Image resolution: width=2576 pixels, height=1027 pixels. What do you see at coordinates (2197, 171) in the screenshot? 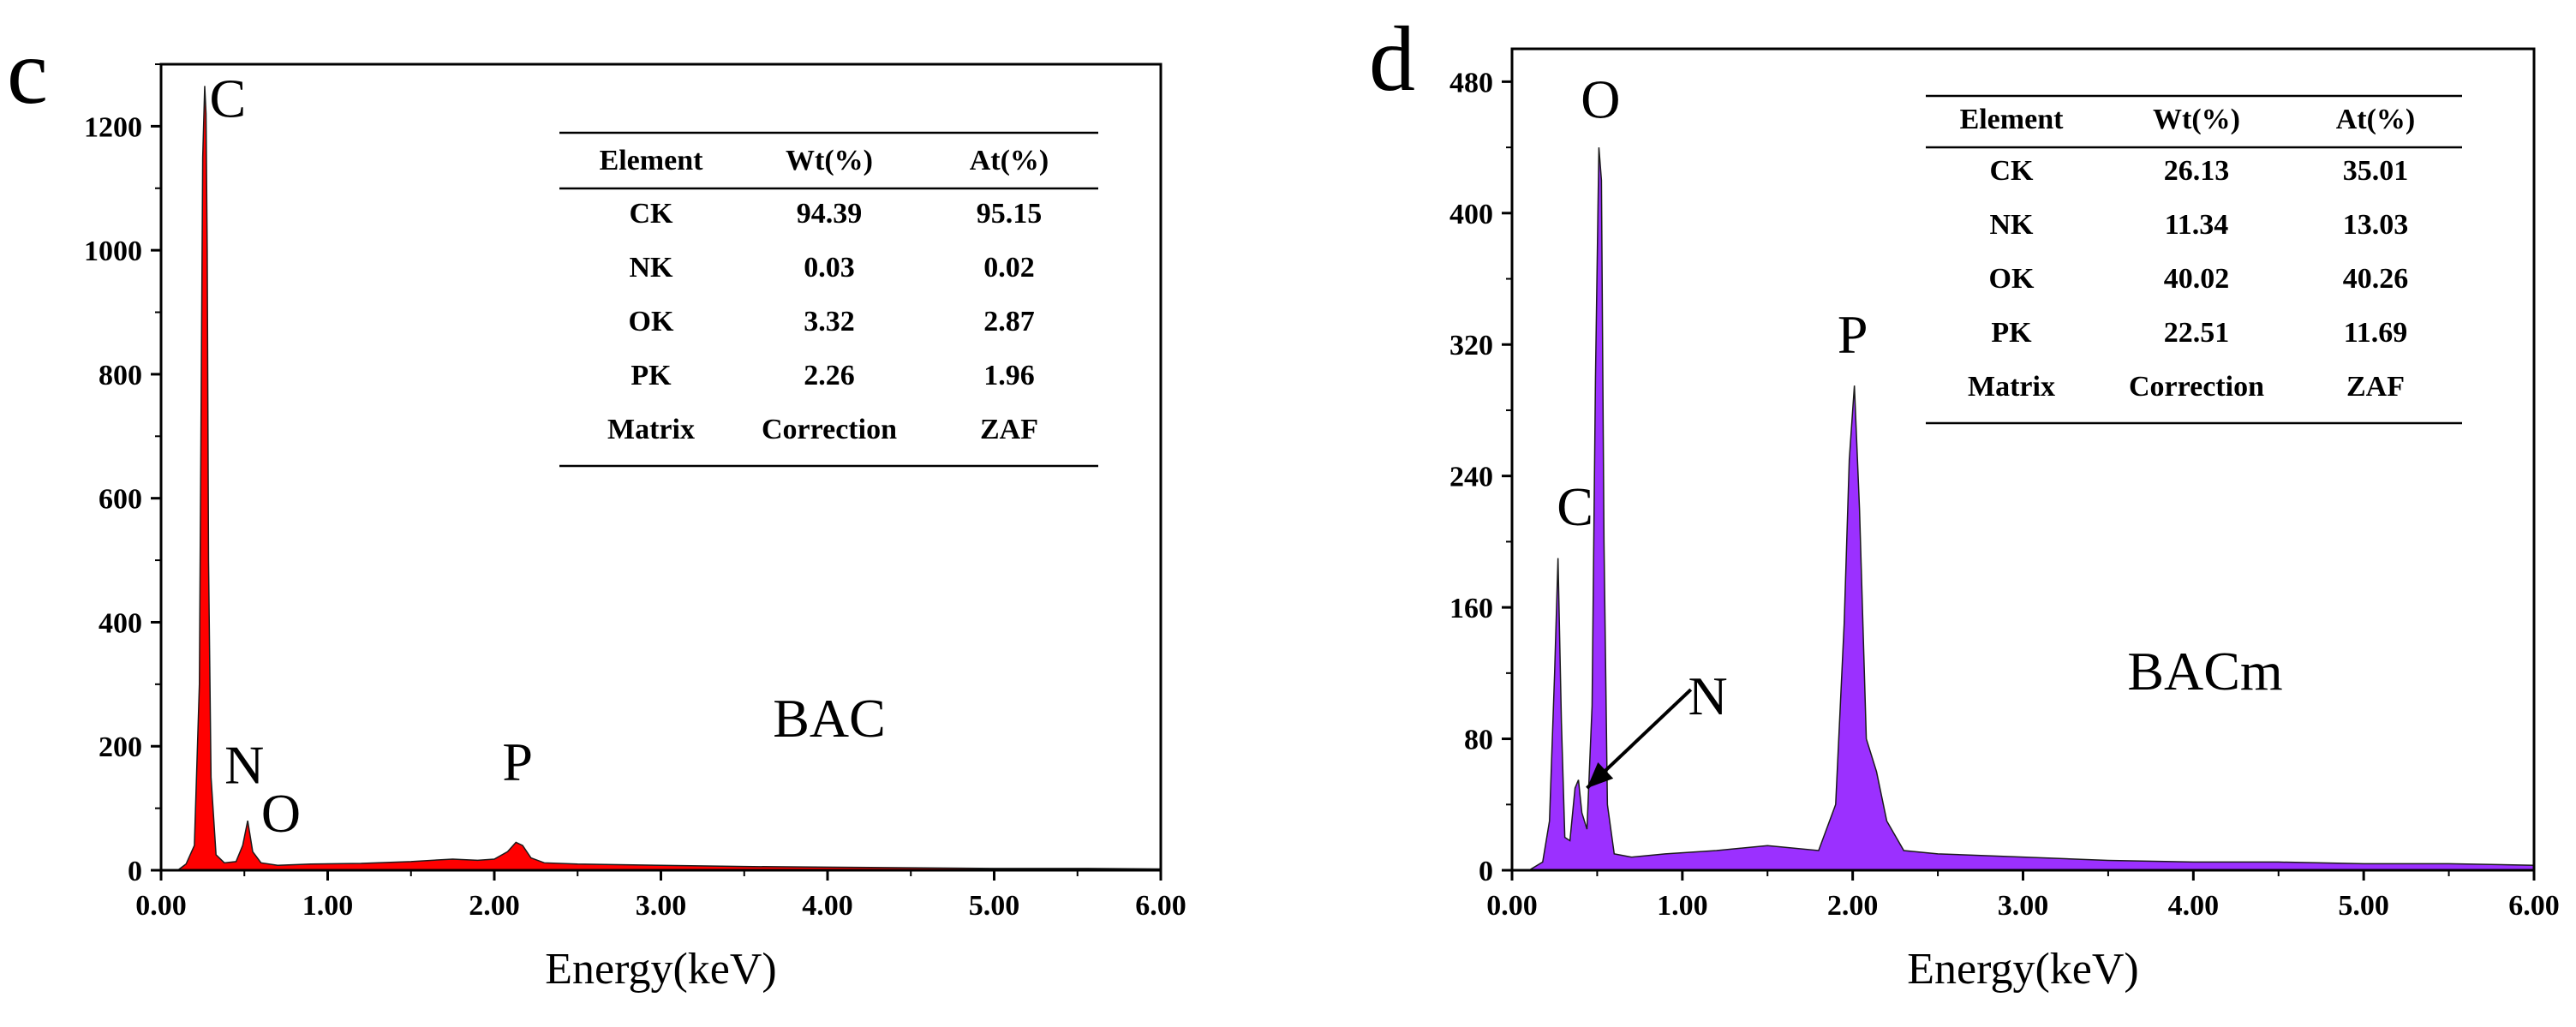
I see `table-cell: 26.13` at bounding box center [2197, 171].